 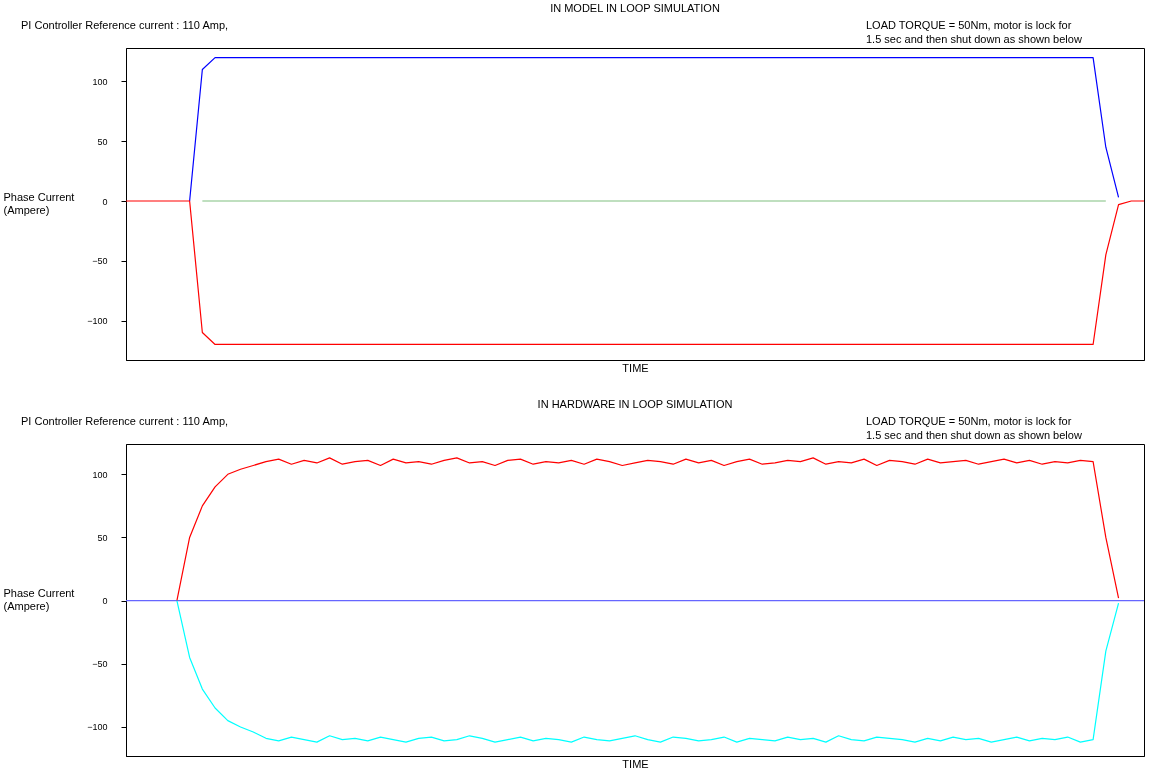 What do you see at coordinates (648, 671) in the screenshot?
I see `line-series` at bounding box center [648, 671].